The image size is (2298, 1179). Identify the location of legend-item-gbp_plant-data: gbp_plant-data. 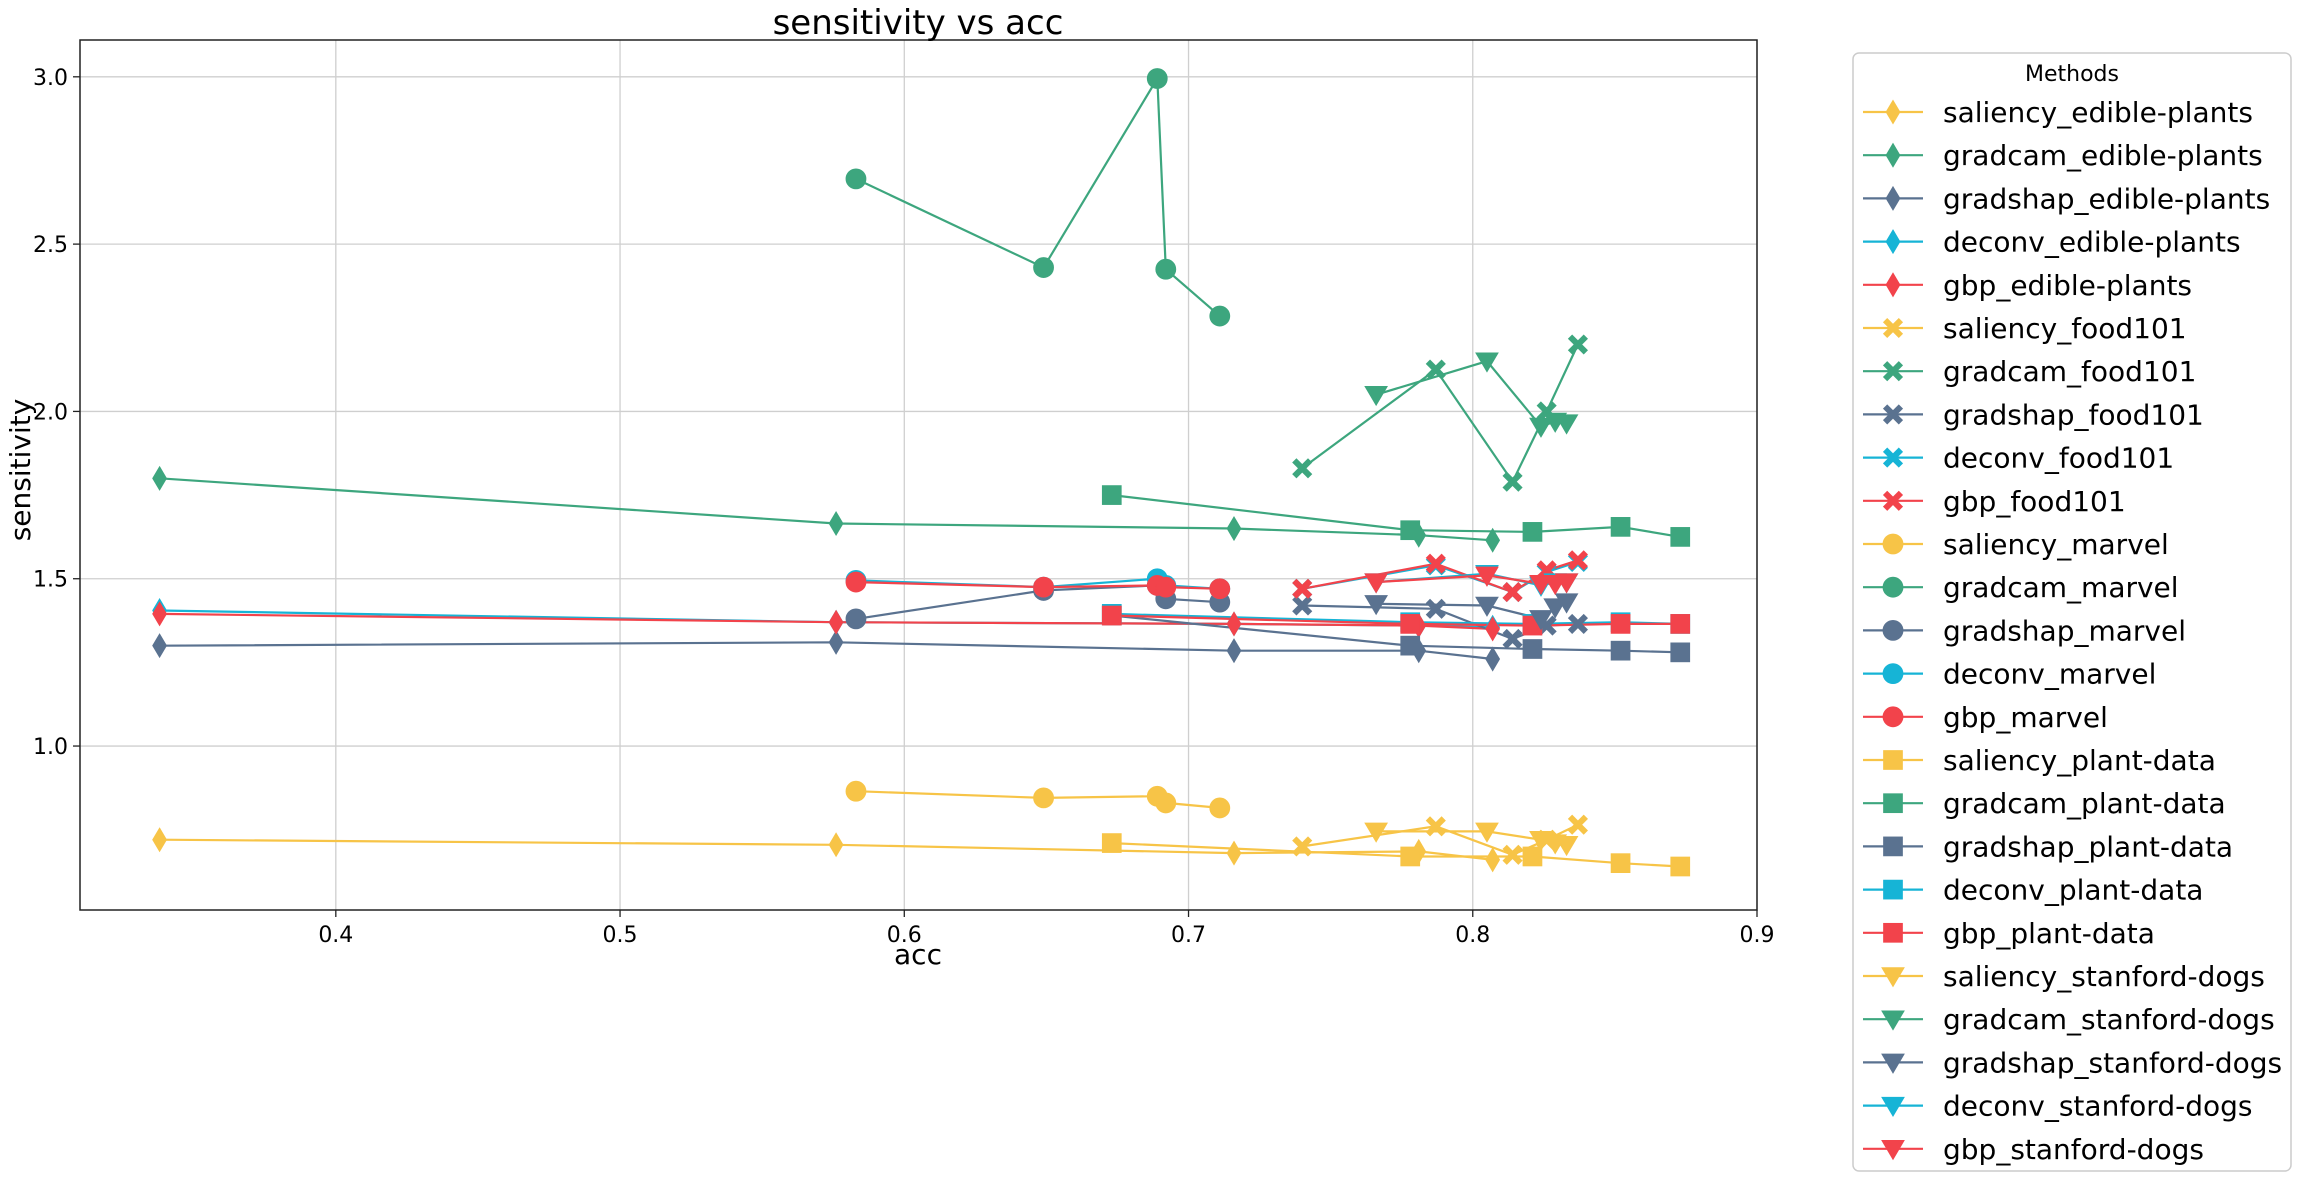
(2009, 933).